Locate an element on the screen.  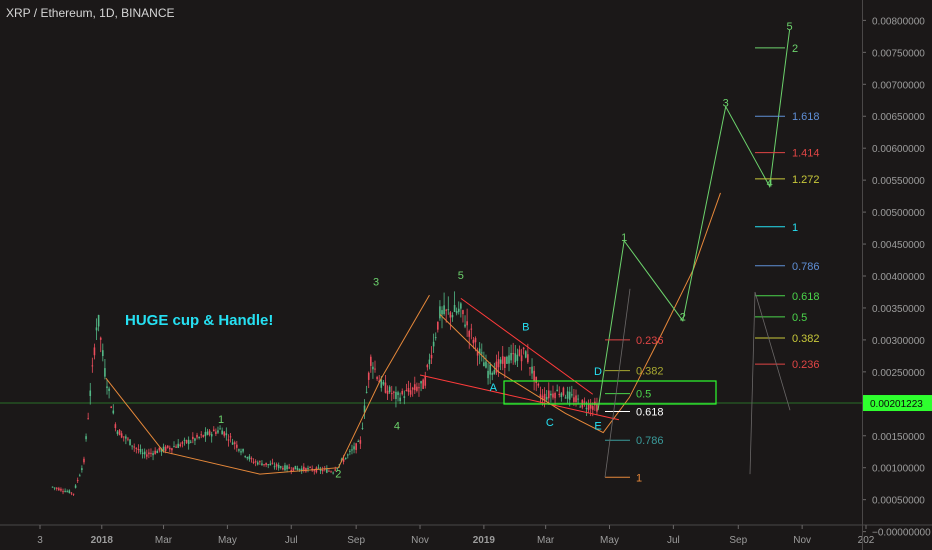
fib-upper-level-label: 1.414 is located at coordinates (806, 154).